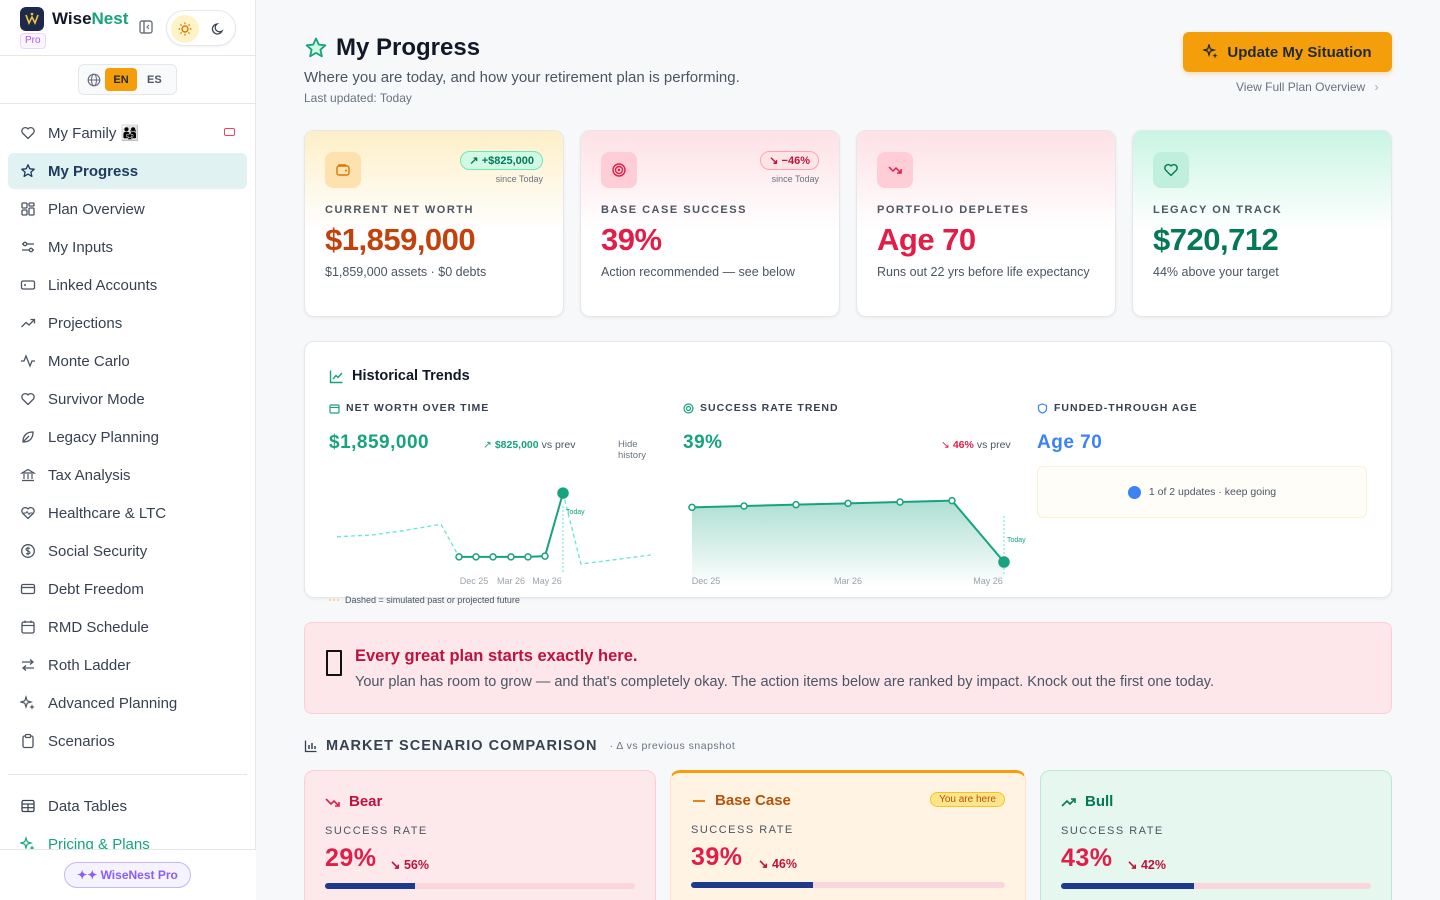 The width and height of the screenshot is (1440, 900). What do you see at coordinates (632, 450) in the screenshot?
I see `hide-history-button: Hide history` at bounding box center [632, 450].